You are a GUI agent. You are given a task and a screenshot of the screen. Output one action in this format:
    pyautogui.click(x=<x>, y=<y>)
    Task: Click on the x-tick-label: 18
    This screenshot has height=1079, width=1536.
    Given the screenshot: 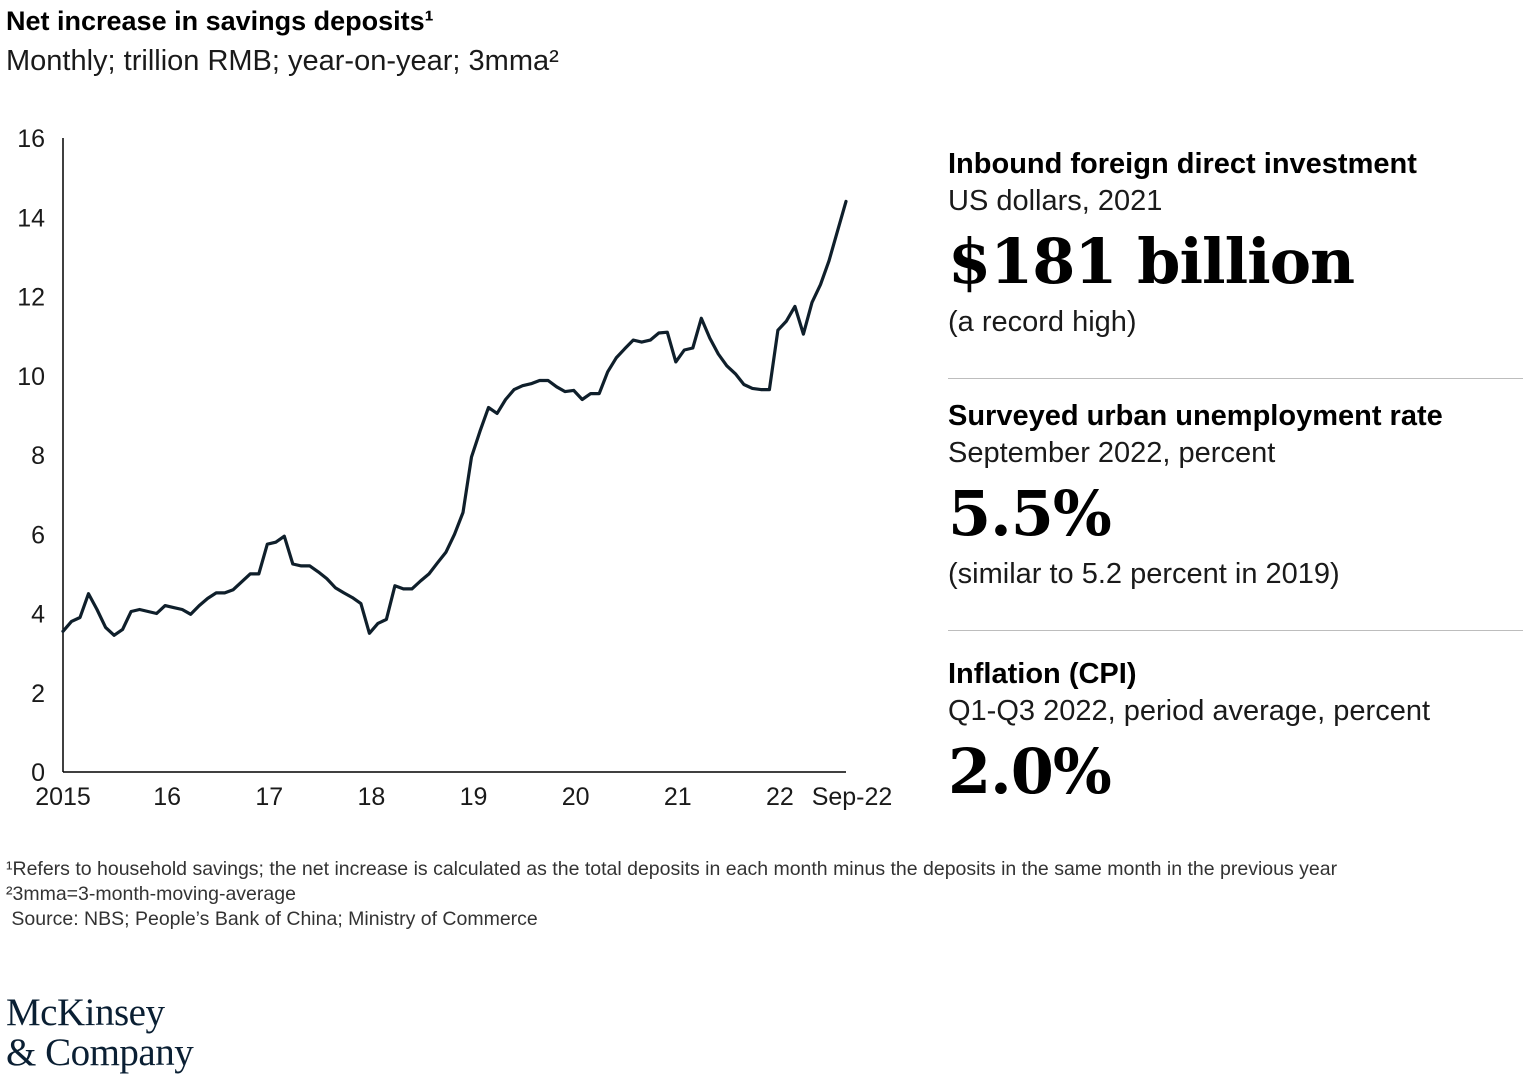 What is the action you would take?
    pyautogui.click(x=371, y=797)
    